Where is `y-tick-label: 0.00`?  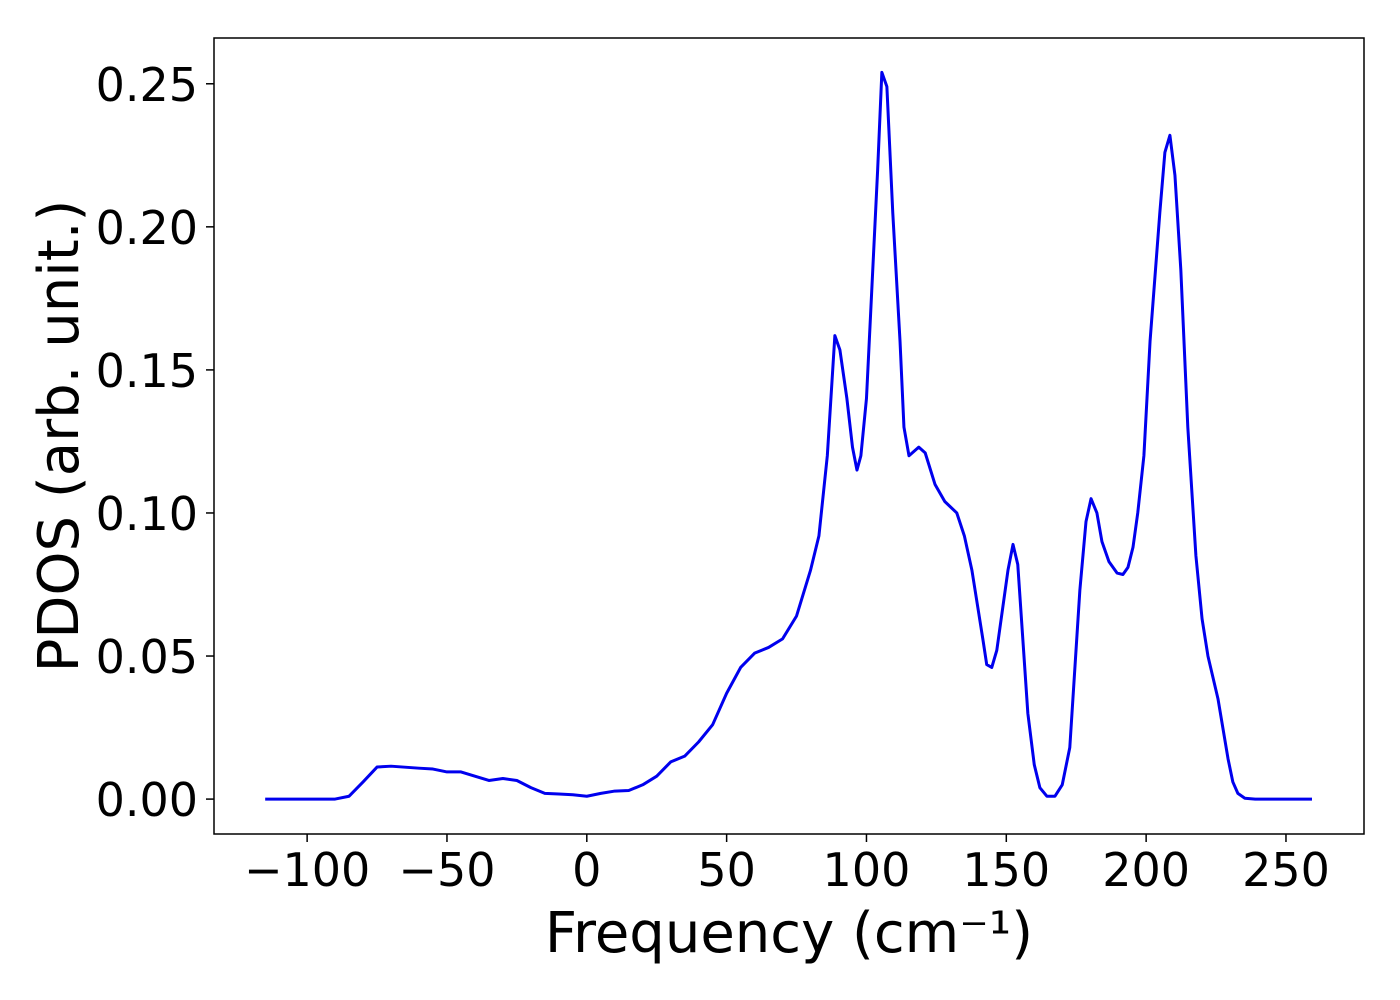 y-tick-label: 0.00 is located at coordinates (147, 800).